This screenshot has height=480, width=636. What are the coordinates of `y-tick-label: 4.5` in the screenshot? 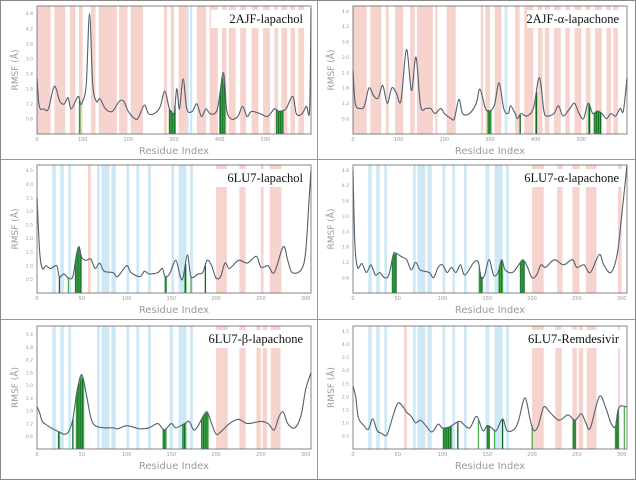 It's located at (345, 332).